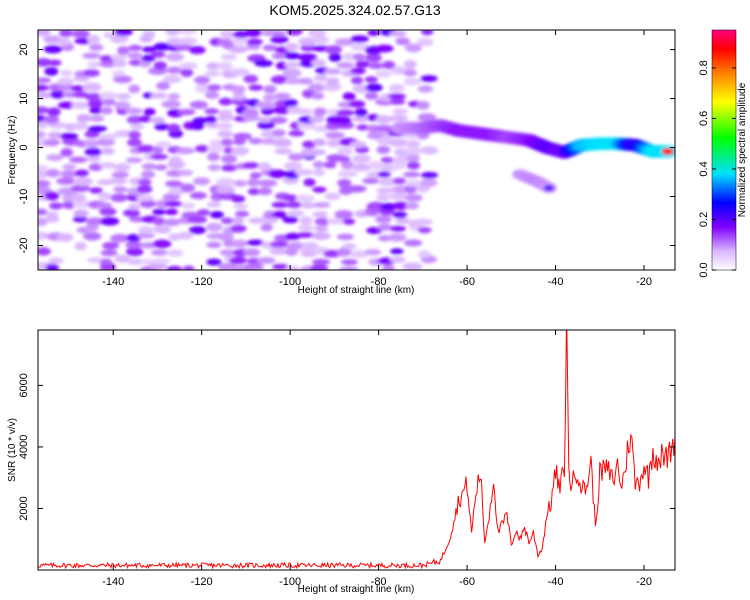 This screenshot has width=750, height=600. Describe the element at coordinates (290, 282) in the screenshot. I see `x-tick-label: -100` at that location.